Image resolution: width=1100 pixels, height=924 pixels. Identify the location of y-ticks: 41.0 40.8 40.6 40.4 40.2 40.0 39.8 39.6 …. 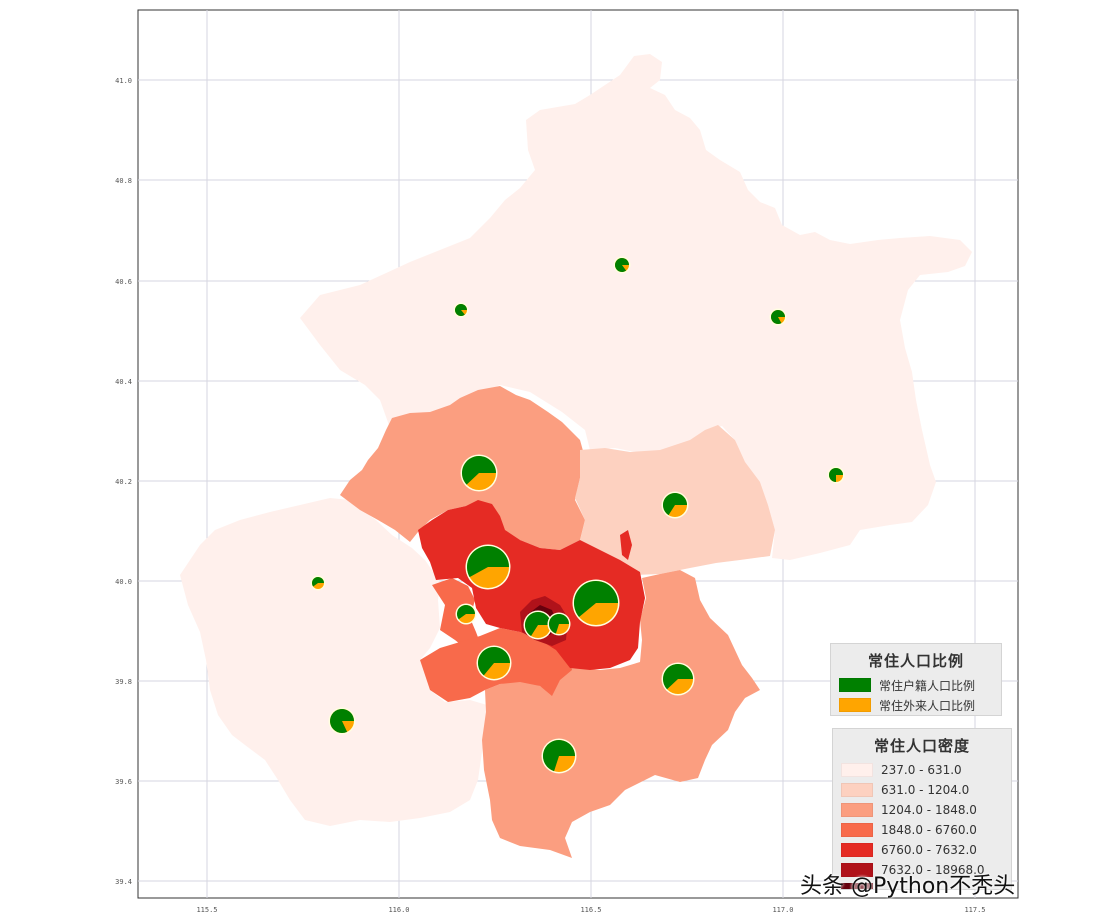
(123, 481).